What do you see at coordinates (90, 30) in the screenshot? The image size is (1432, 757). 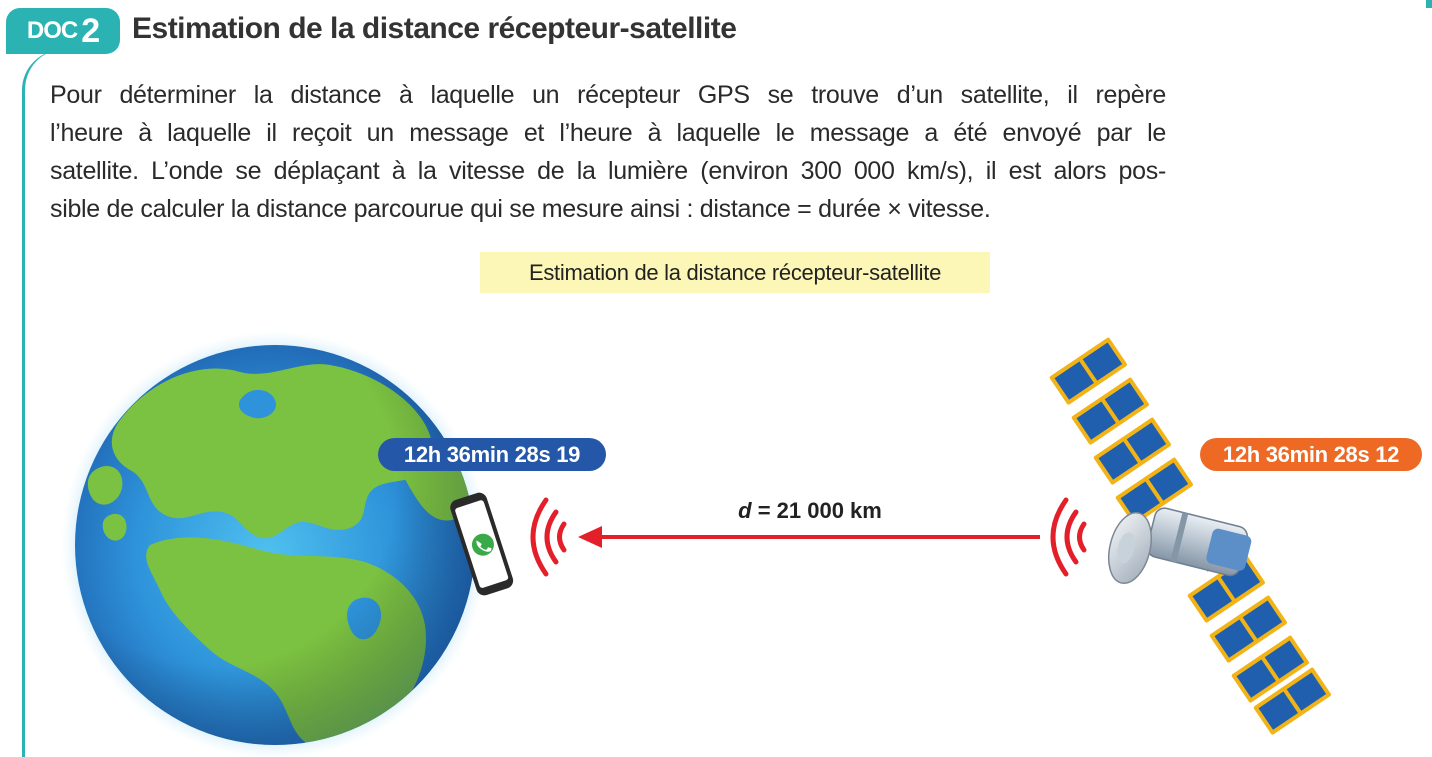 I see `doc-badge-number: 2` at bounding box center [90, 30].